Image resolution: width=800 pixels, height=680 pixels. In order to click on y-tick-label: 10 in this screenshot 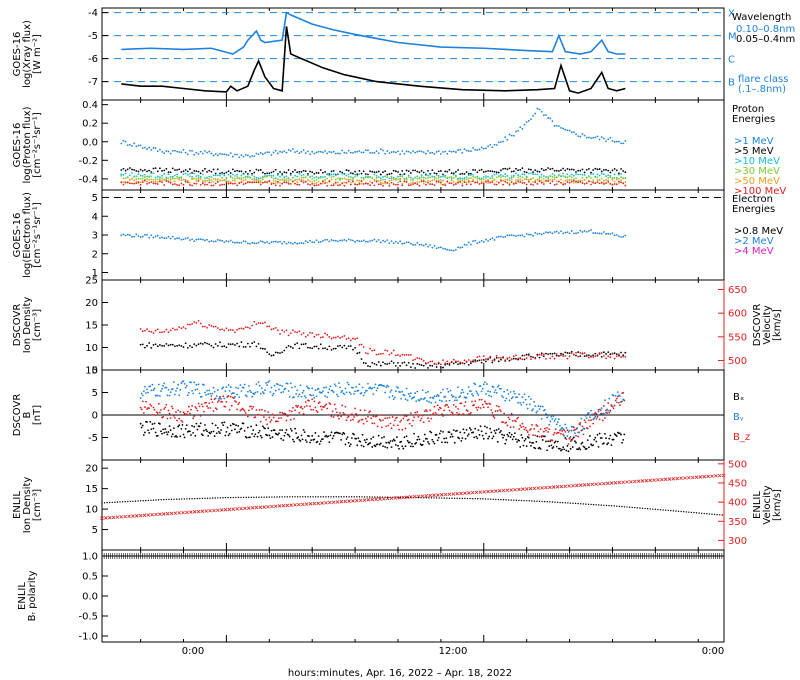, I will do `click(91, 371)`.